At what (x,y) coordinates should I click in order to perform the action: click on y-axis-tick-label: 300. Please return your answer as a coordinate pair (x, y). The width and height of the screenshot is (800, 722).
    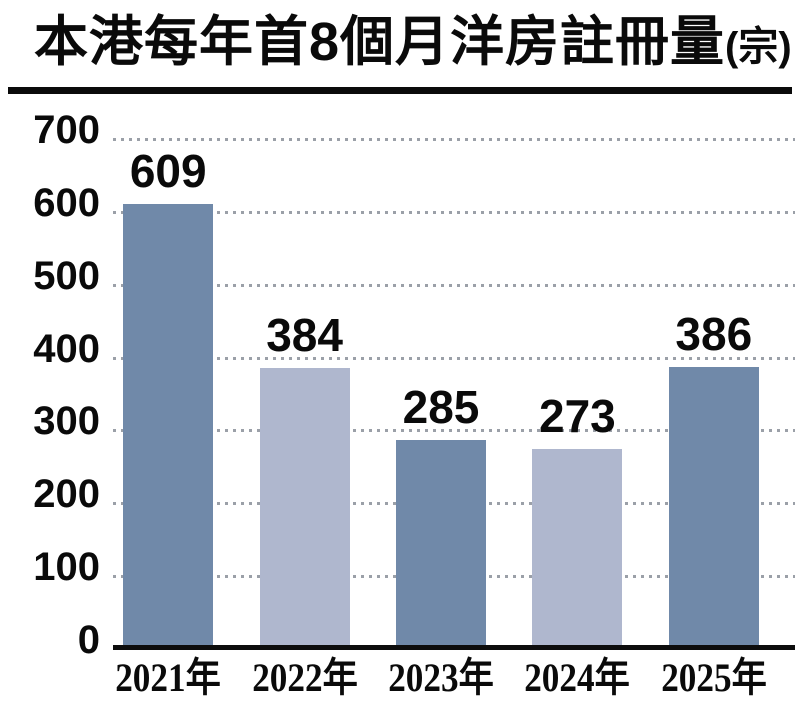
    Looking at the image, I should click on (66, 421).